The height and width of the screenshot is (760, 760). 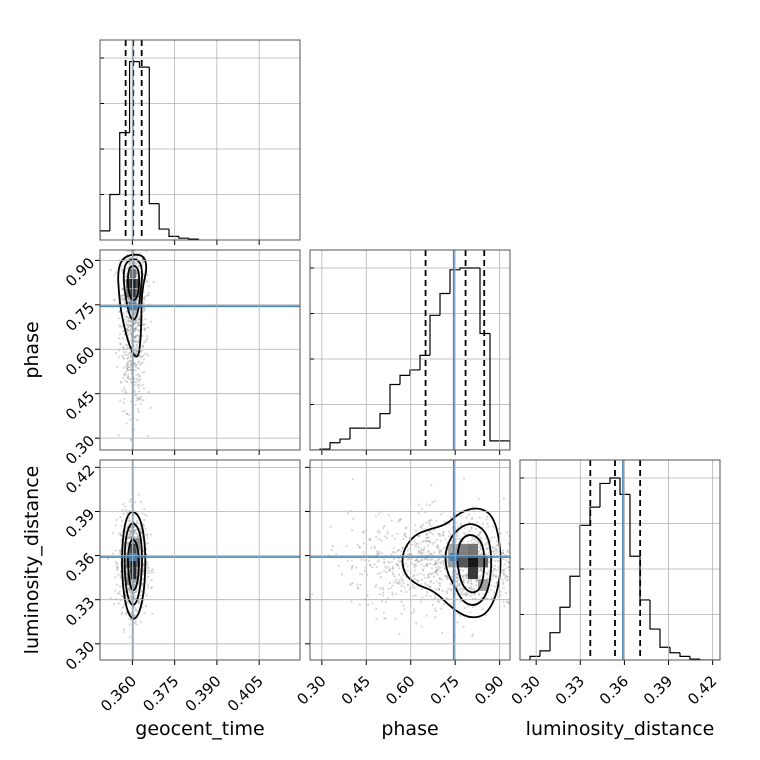 What do you see at coordinates (164, 216) in the screenshot?
I see `histogram-bin` at bounding box center [164, 216].